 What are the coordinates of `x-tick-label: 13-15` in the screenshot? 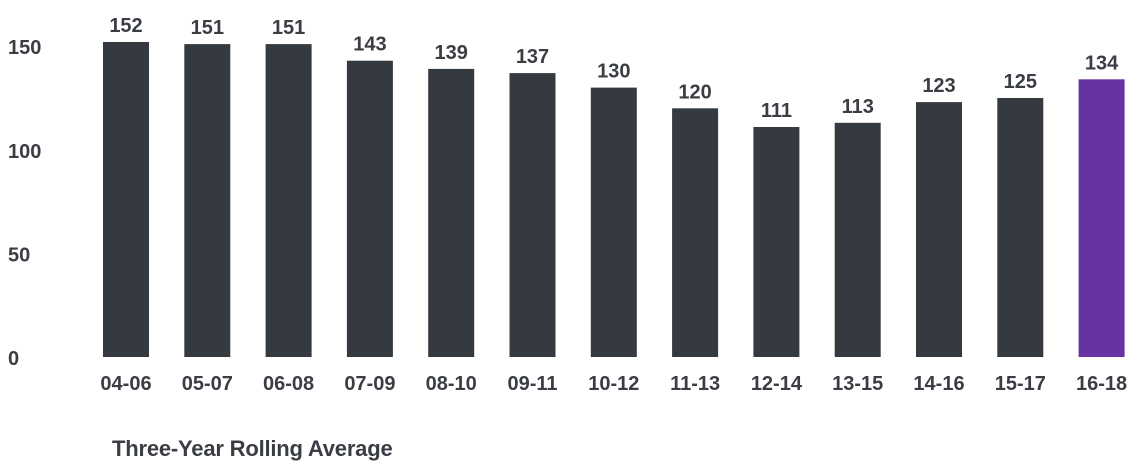 It's located at (857, 384).